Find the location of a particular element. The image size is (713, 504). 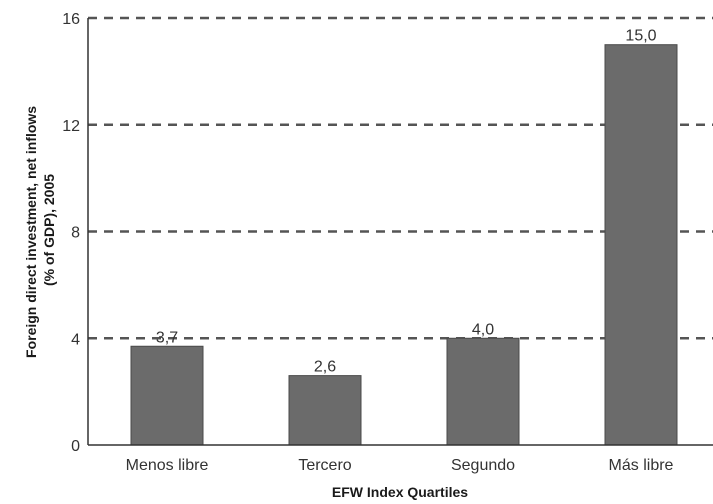

x-tick-label: Tercero is located at coordinates (324, 465).